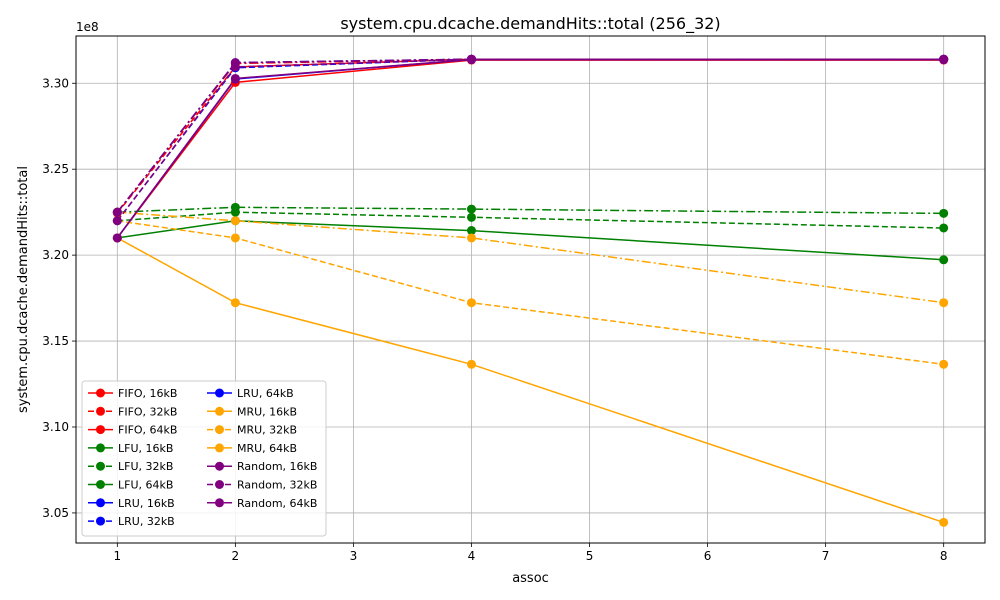 The height and width of the screenshot is (600, 1000). I want to click on x-tick-label: 2, so click(236, 556).